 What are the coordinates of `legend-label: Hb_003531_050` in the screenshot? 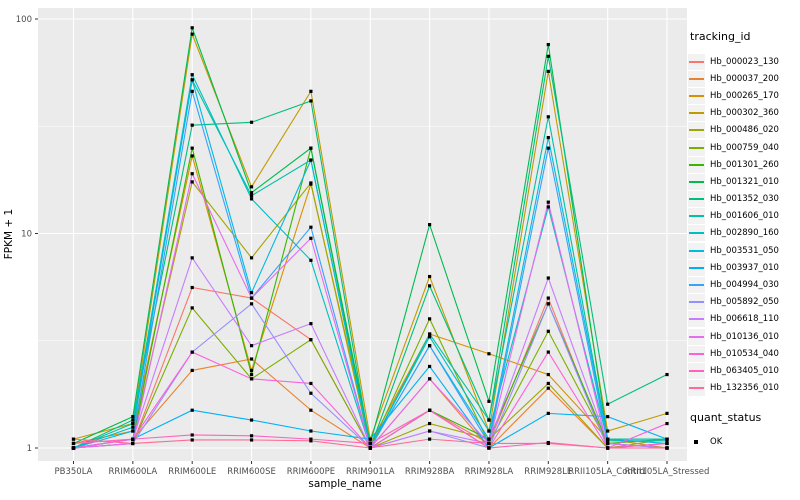 It's located at (744, 250).